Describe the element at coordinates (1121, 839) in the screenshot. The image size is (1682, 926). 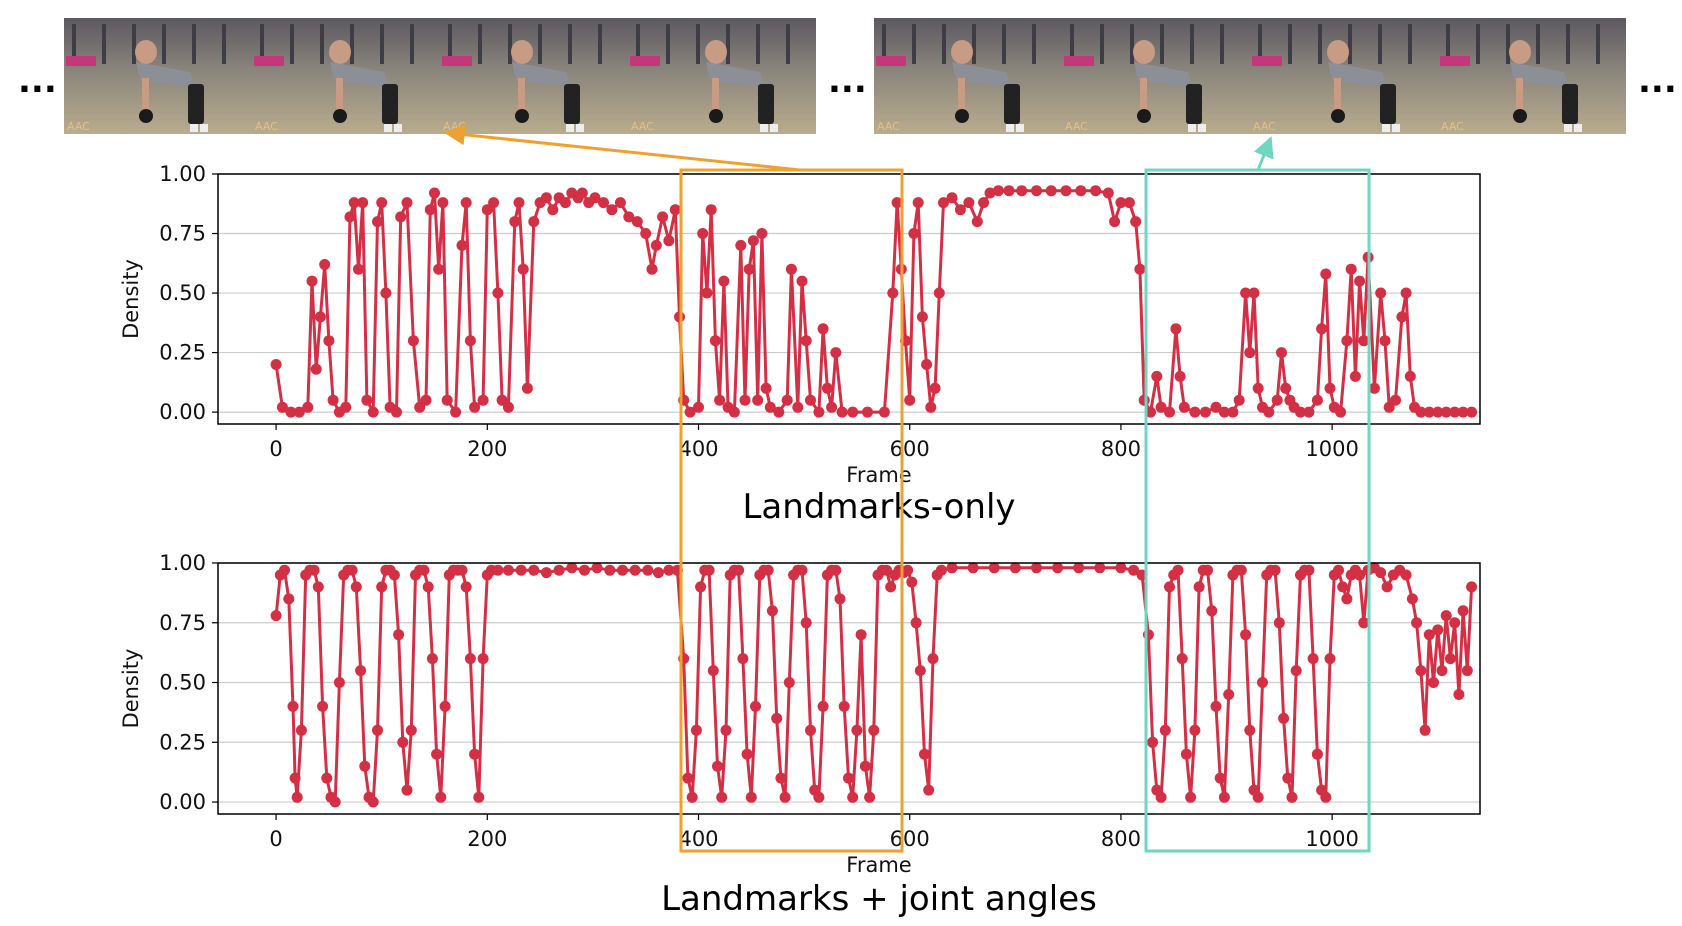
I see `x-tick-label: 800` at that location.